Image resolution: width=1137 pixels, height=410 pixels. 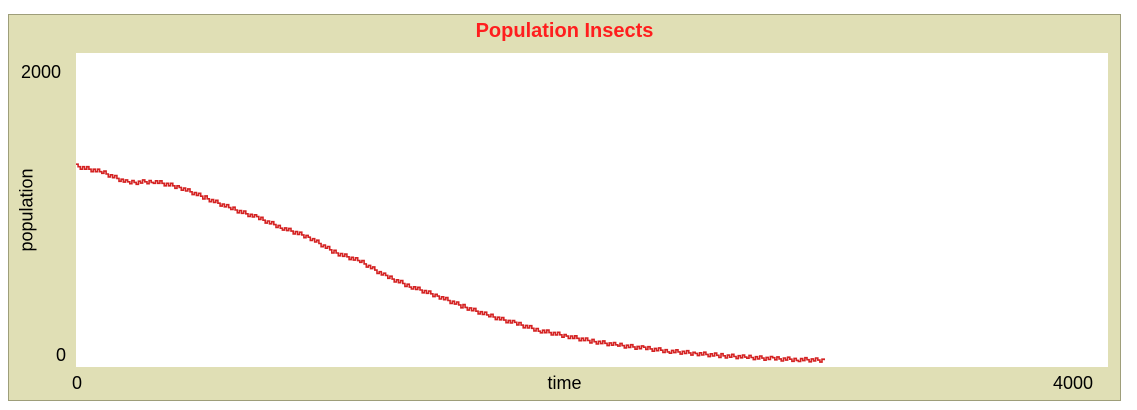 What do you see at coordinates (564, 383) in the screenshot?
I see `x-axis-label: time` at bounding box center [564, 383].